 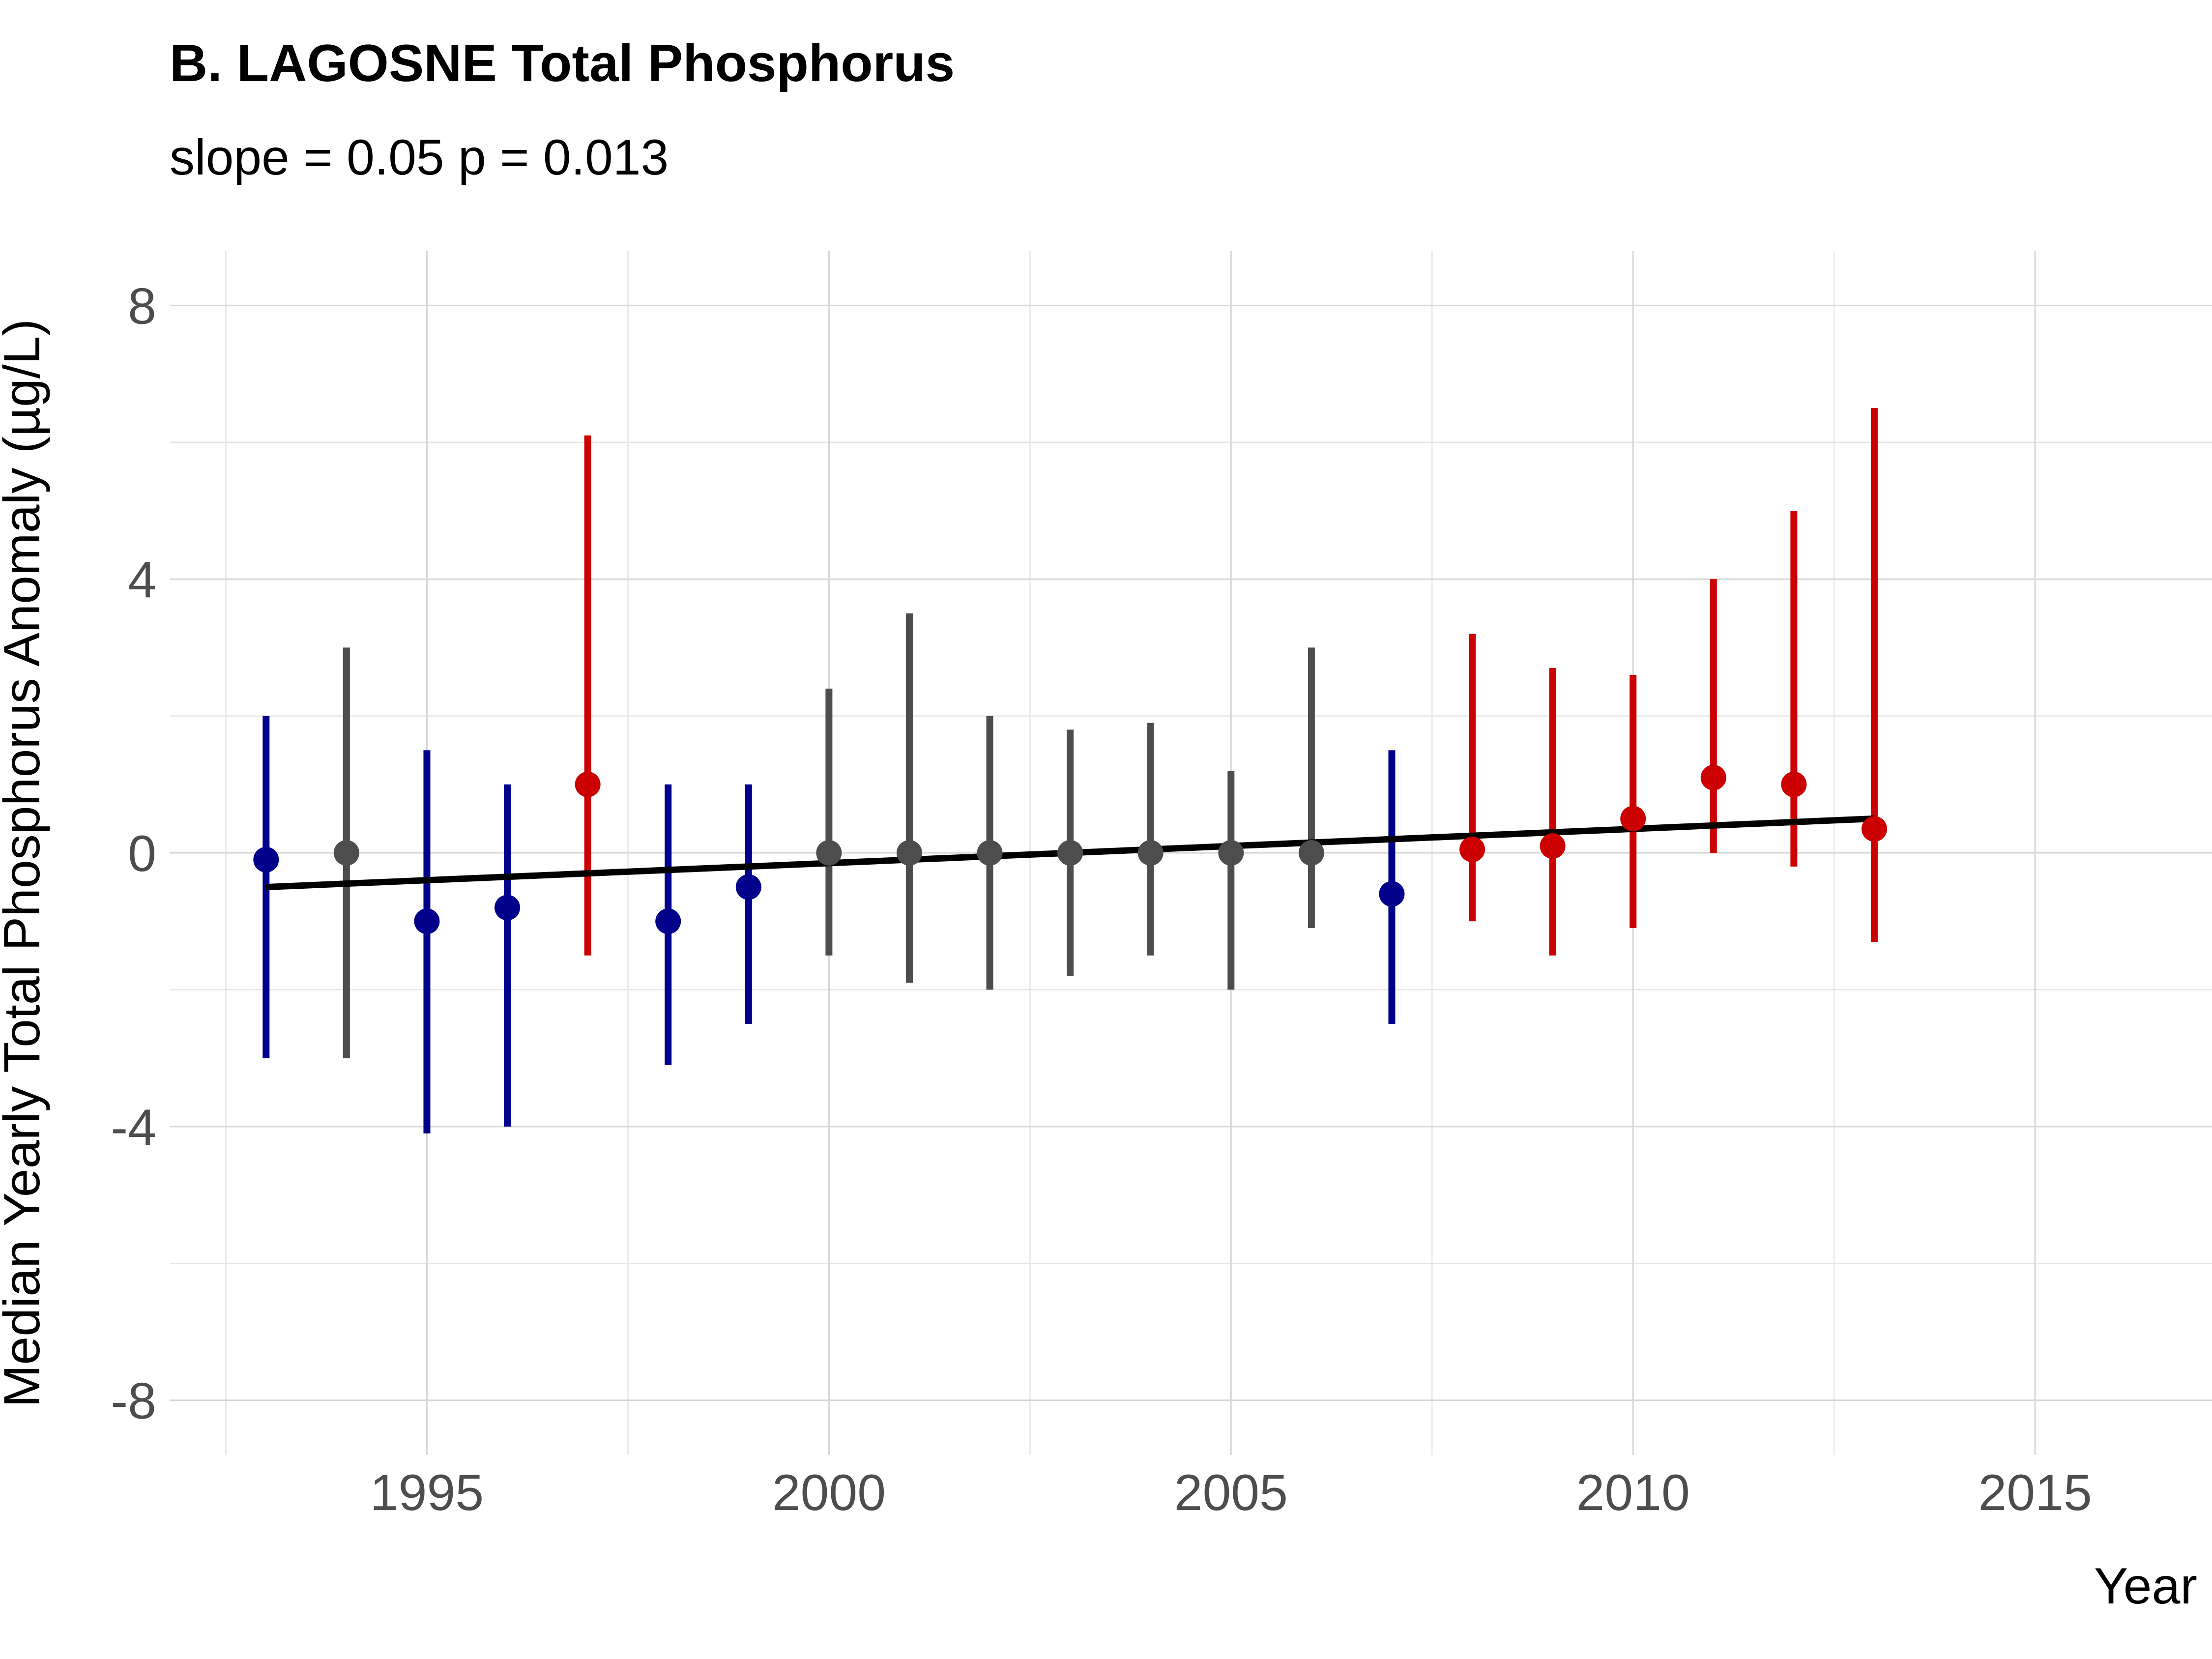 I want to click on data-points, so click(x=1070, y=849).